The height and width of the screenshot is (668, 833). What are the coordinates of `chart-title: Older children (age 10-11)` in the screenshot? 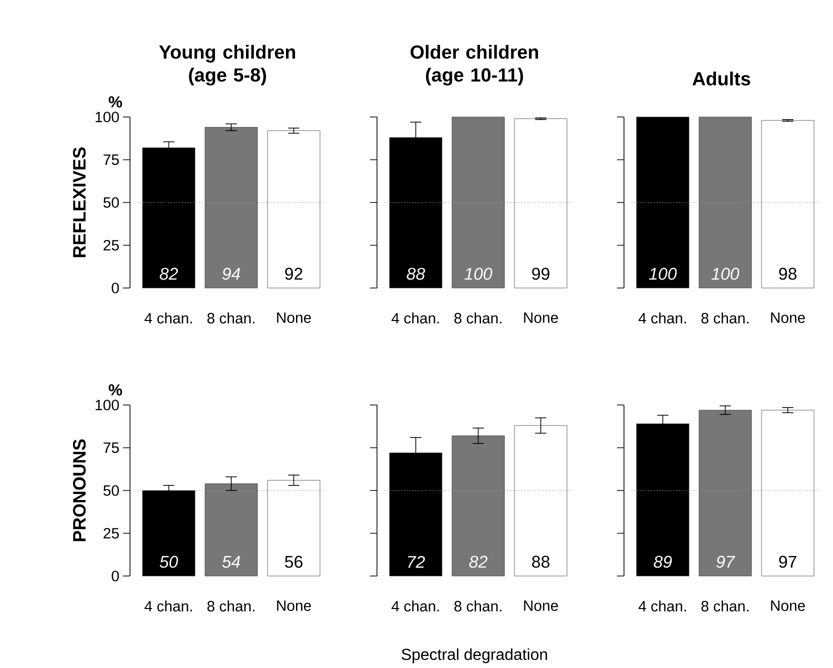 It's located at (474, 65).